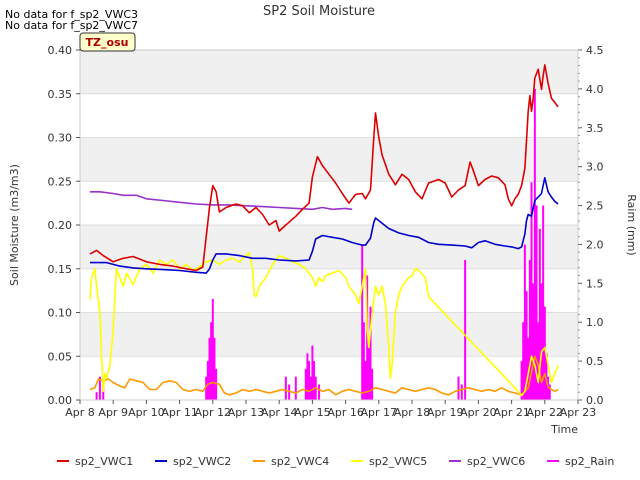 Image resolution: width=640 pixels, height=480 pixels. Describe the element at coordinates (478, 412) in the screenshot. I see `x-tick-label: Apr 20` at that location.